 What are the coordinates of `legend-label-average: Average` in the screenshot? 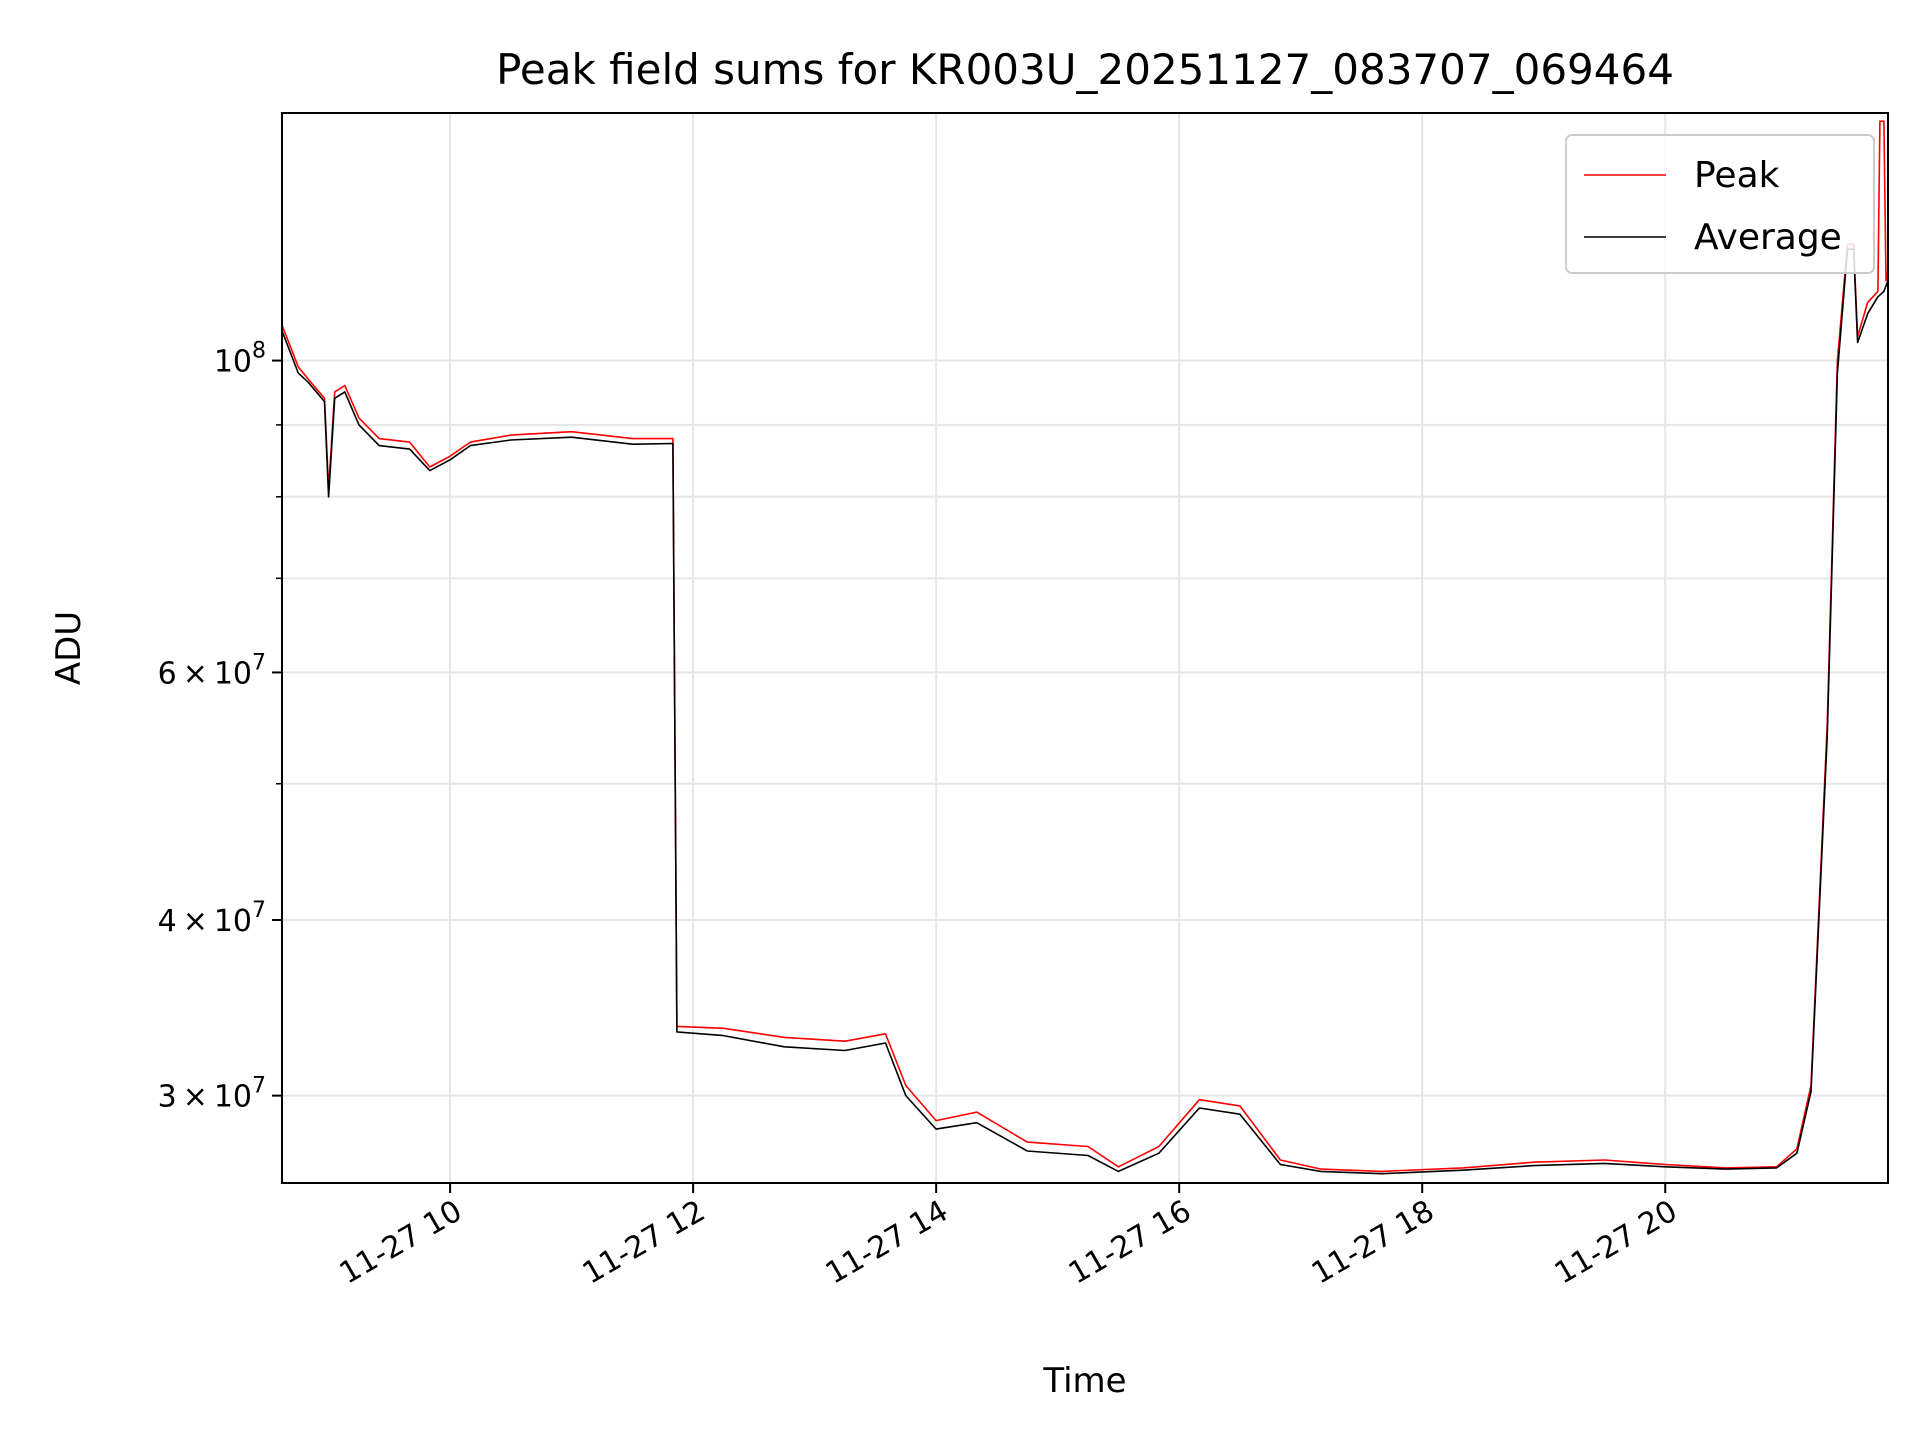 It's located at (1768, 237).